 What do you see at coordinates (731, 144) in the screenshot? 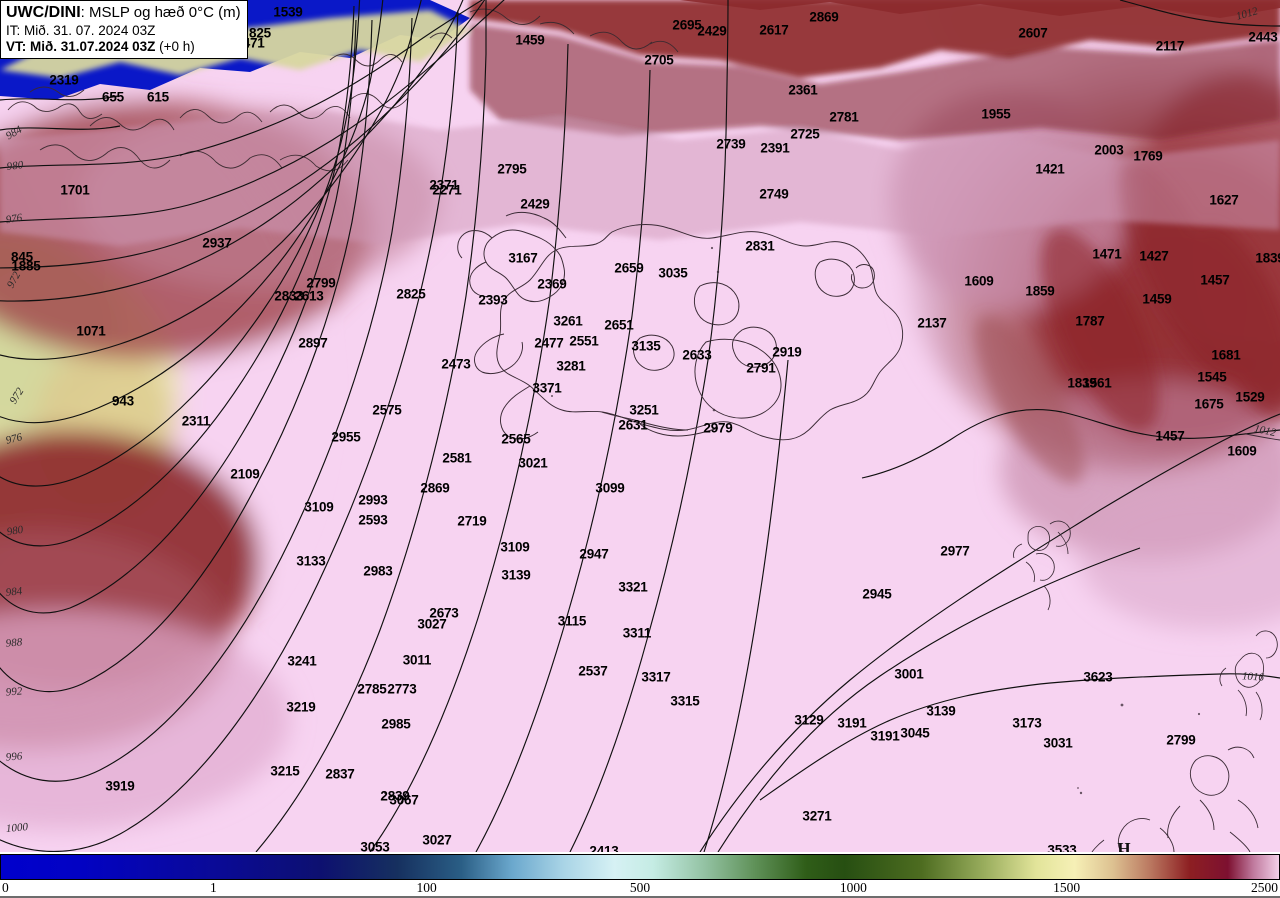
I see `height-value-label: 2739` at bounding box center [731, 144].